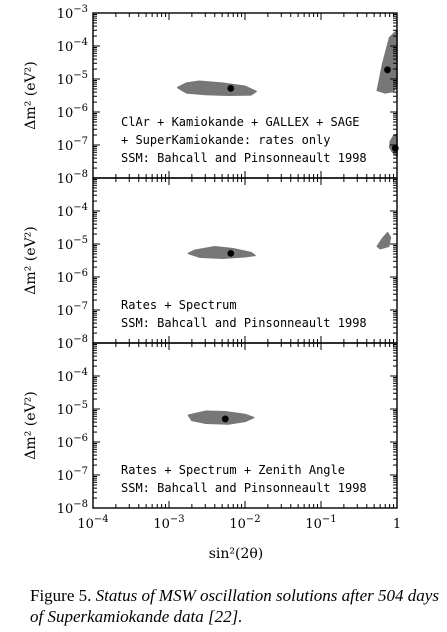  What do you see at coordinates (244, 523) in the screenshot?
I see `x-tick-label: 10⁻²` at bounding box center [244, 523].